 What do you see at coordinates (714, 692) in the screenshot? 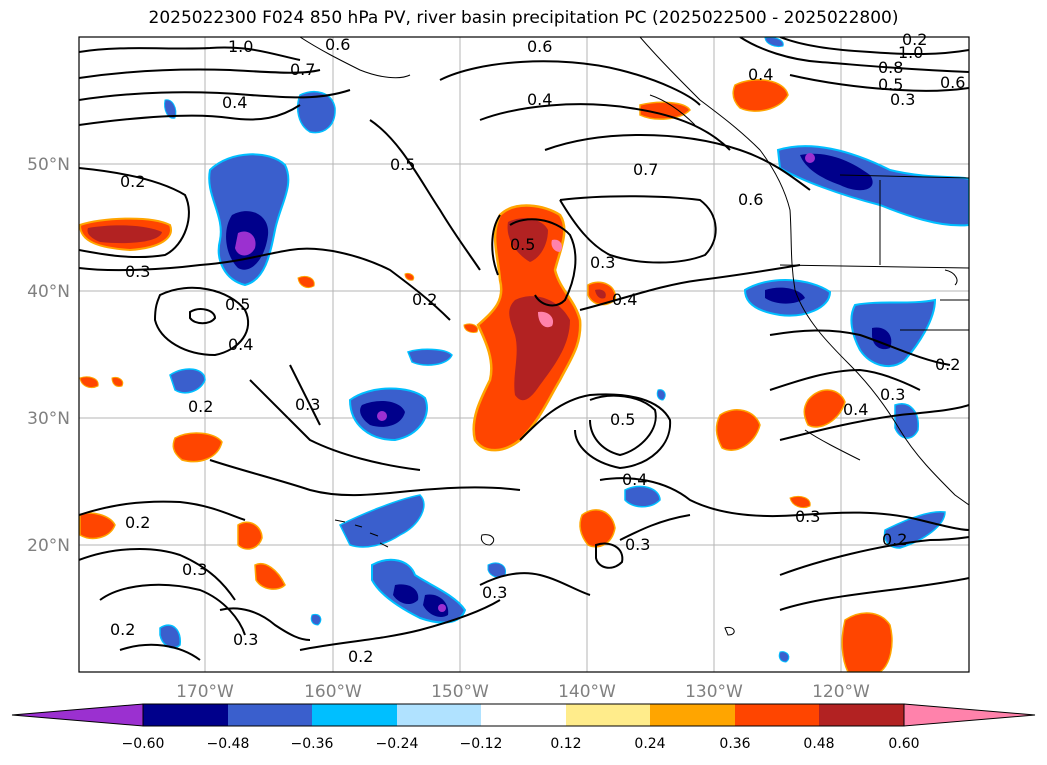
I see `lon-label: 130°W` at bounding box center [714, 692].